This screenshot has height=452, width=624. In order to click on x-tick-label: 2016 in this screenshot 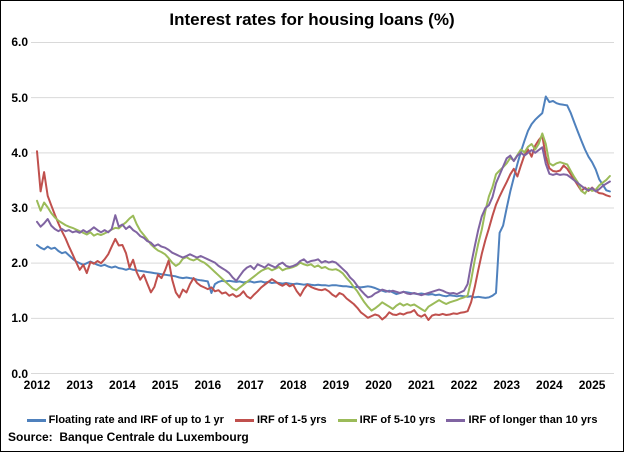, I will do `click(208, 385)`.